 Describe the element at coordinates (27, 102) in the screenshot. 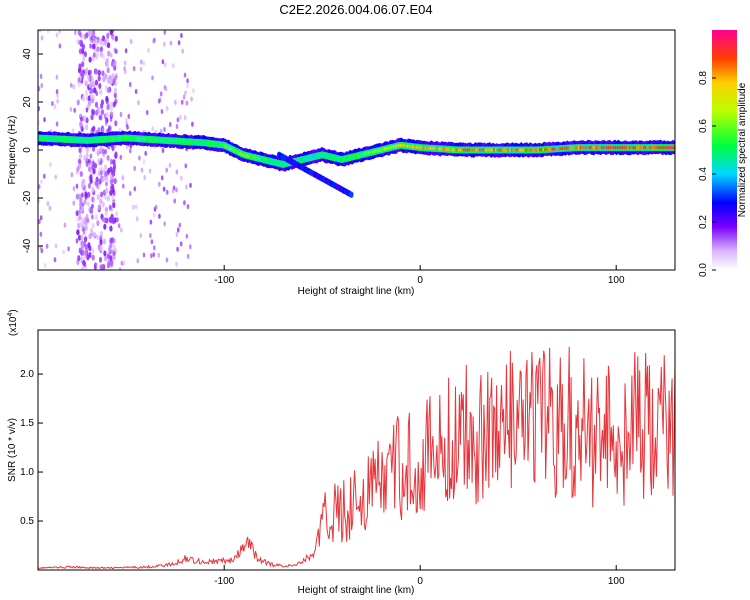

I see `spectrogram-y-tick-label: 20` at that location.